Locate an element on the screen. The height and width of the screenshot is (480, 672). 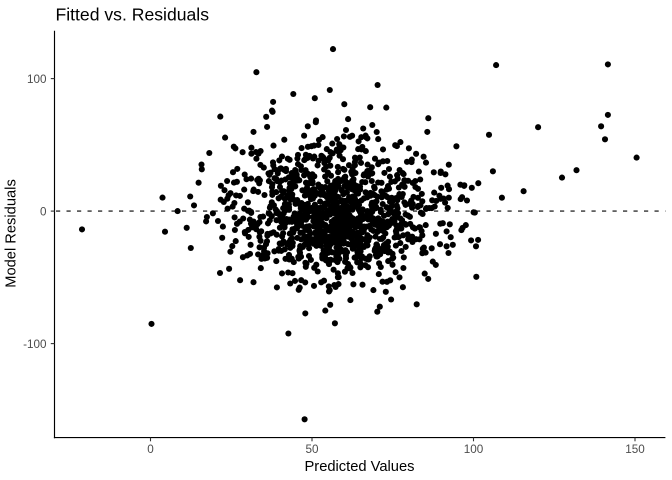
svg-text: Predicted Values is located at coordinates (360, 467).